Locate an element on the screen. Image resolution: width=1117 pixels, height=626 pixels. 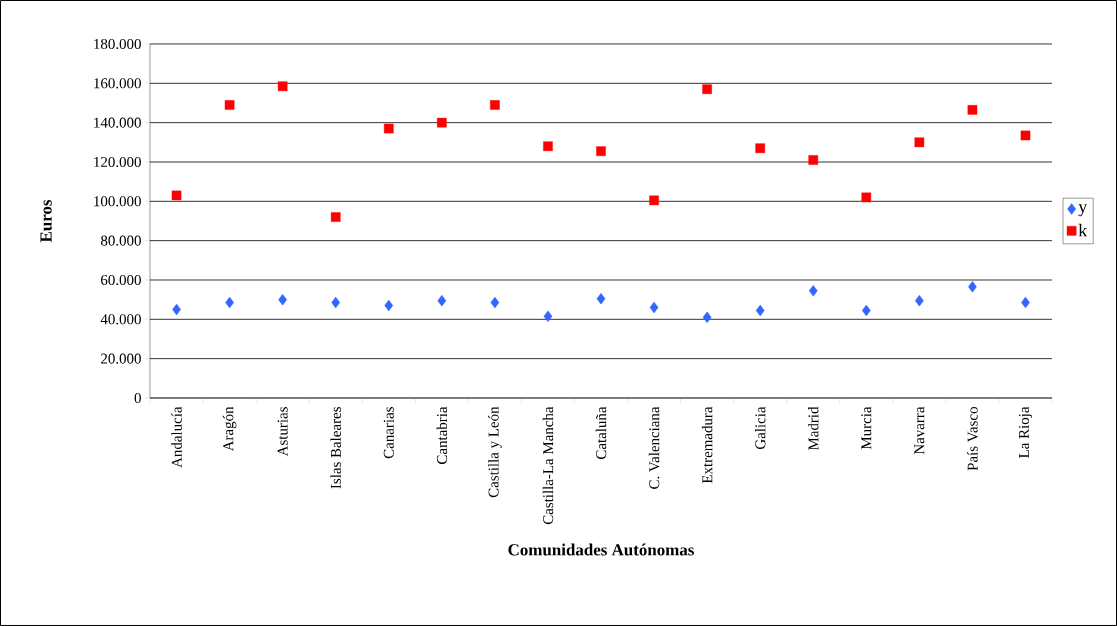
x-axis-title: Comunidades Autónomas is located at coordinates (601, 549).